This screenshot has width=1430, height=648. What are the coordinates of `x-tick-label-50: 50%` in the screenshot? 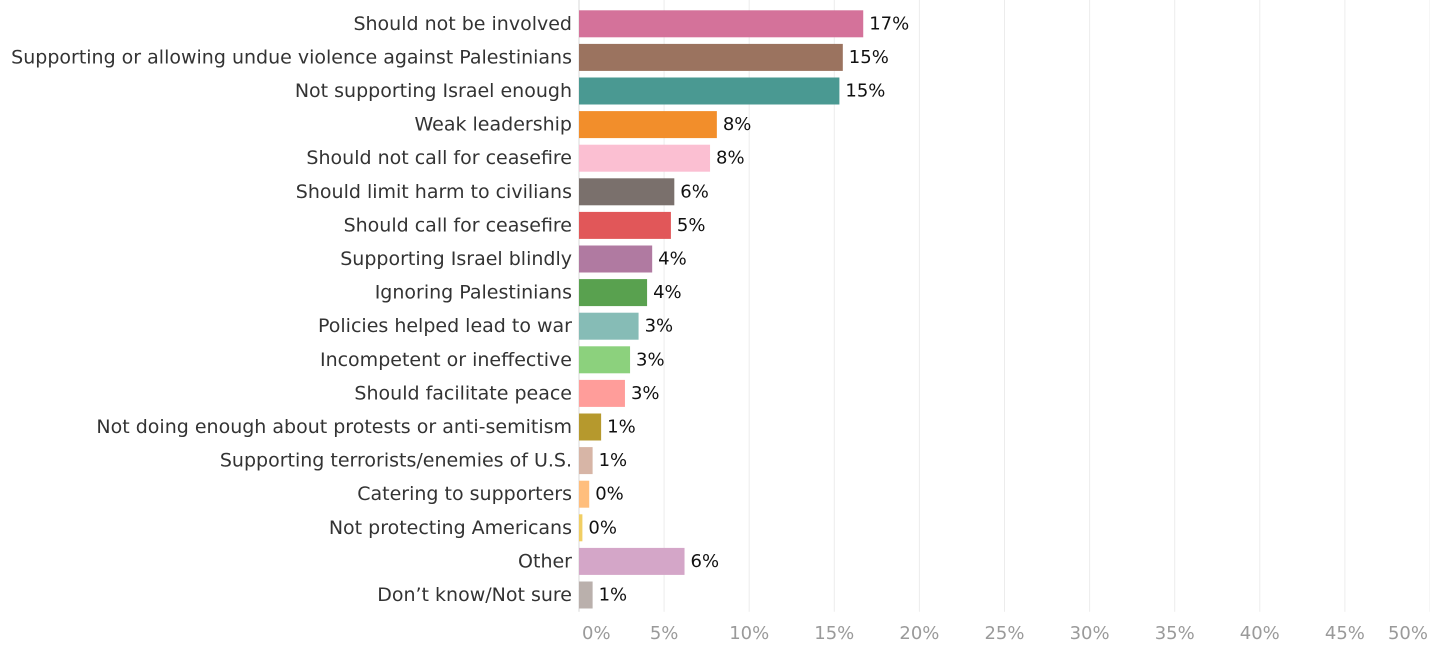 It's located at (1408, 633).